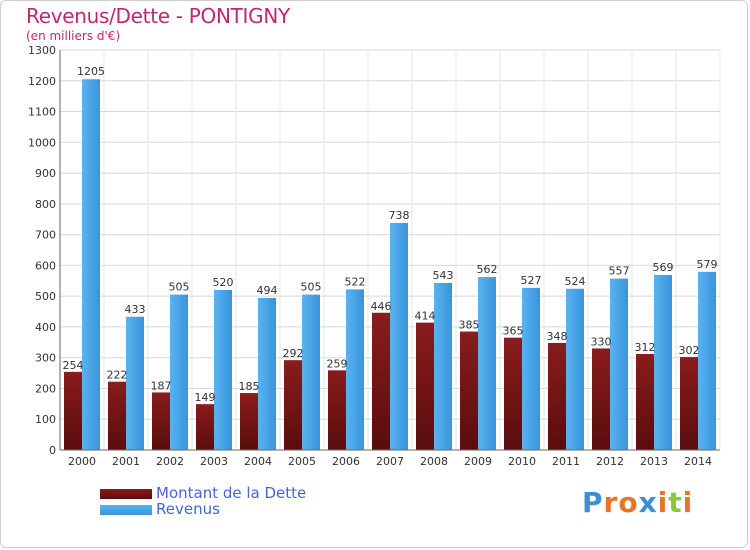  What do you see at coordinates (645, 347) in the screenshot?
I see `data-label-dette-2013: 312` at bounding box center [645, 347].